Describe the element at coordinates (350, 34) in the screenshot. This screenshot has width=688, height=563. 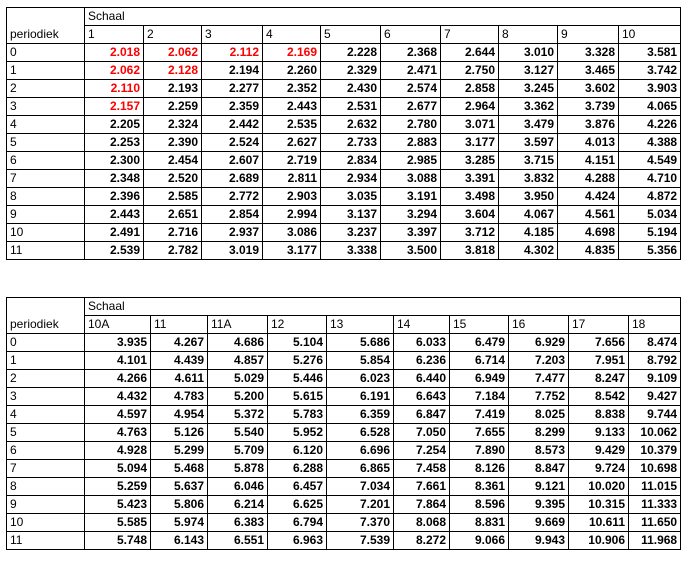
I see `column-header-scale: 5` at that location.